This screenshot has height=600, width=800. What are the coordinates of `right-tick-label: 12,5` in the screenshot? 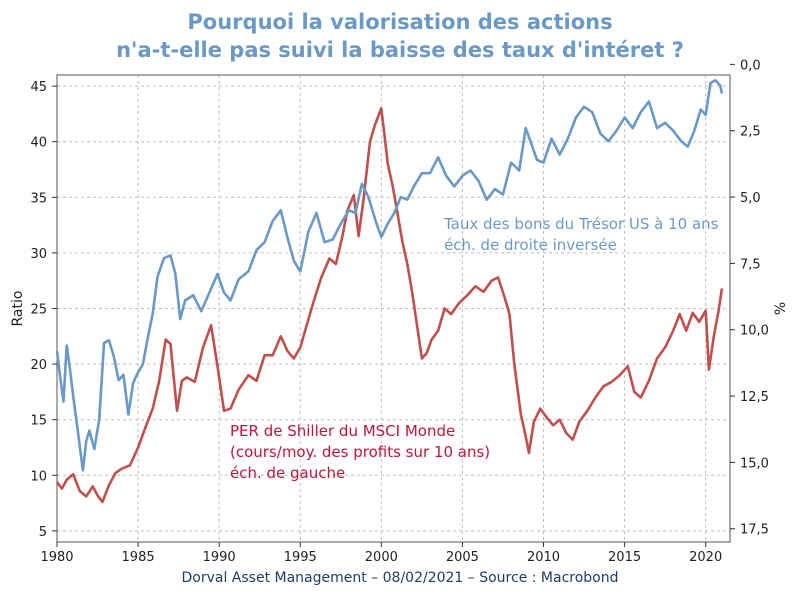 It's located at (754, 397).